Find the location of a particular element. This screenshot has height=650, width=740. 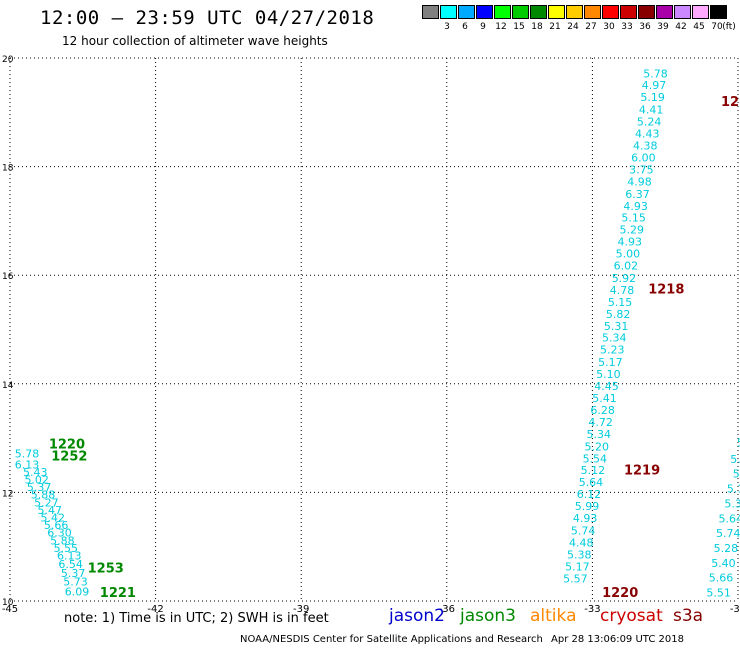

wave-height-value: 5.54 is located at coordinates (595, 458).